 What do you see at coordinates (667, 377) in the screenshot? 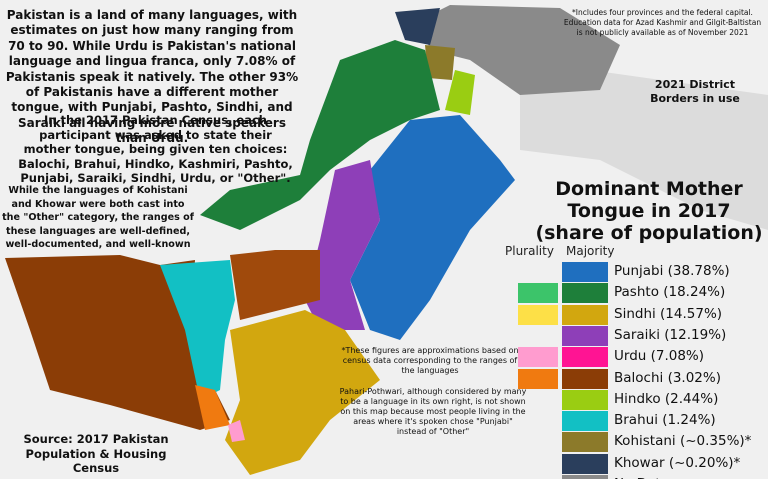
I see `legend-label: Balochi (3.02%)` at bounding box center [667, 377].